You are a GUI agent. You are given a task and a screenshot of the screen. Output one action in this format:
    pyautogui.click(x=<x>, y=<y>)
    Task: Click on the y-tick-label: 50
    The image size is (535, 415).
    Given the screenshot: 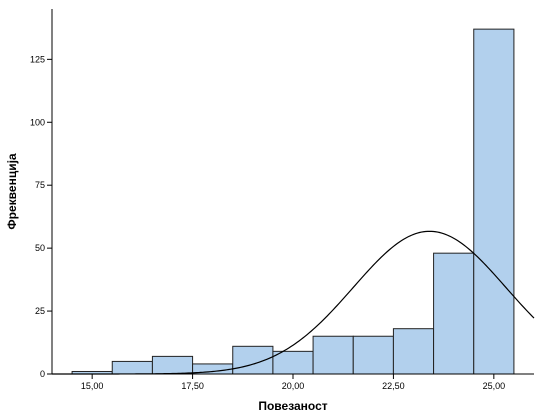 What is the action you would take?
    pyautogui.click(x=40, y=248)
    